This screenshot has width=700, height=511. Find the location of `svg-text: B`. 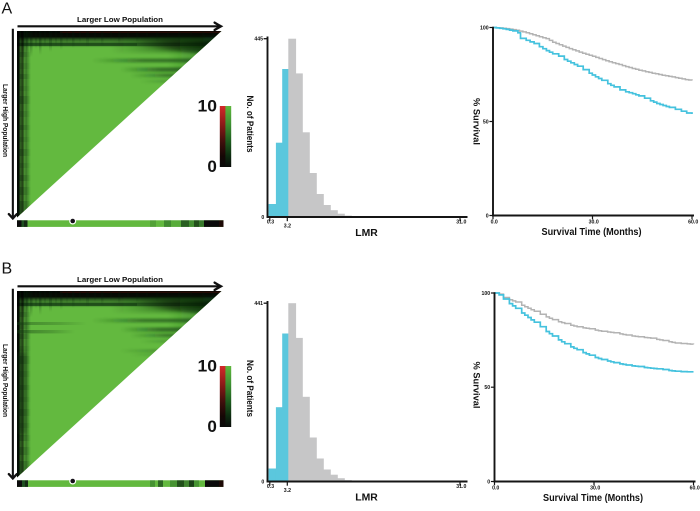

svg-text: B is located at coordinates (7, 269).